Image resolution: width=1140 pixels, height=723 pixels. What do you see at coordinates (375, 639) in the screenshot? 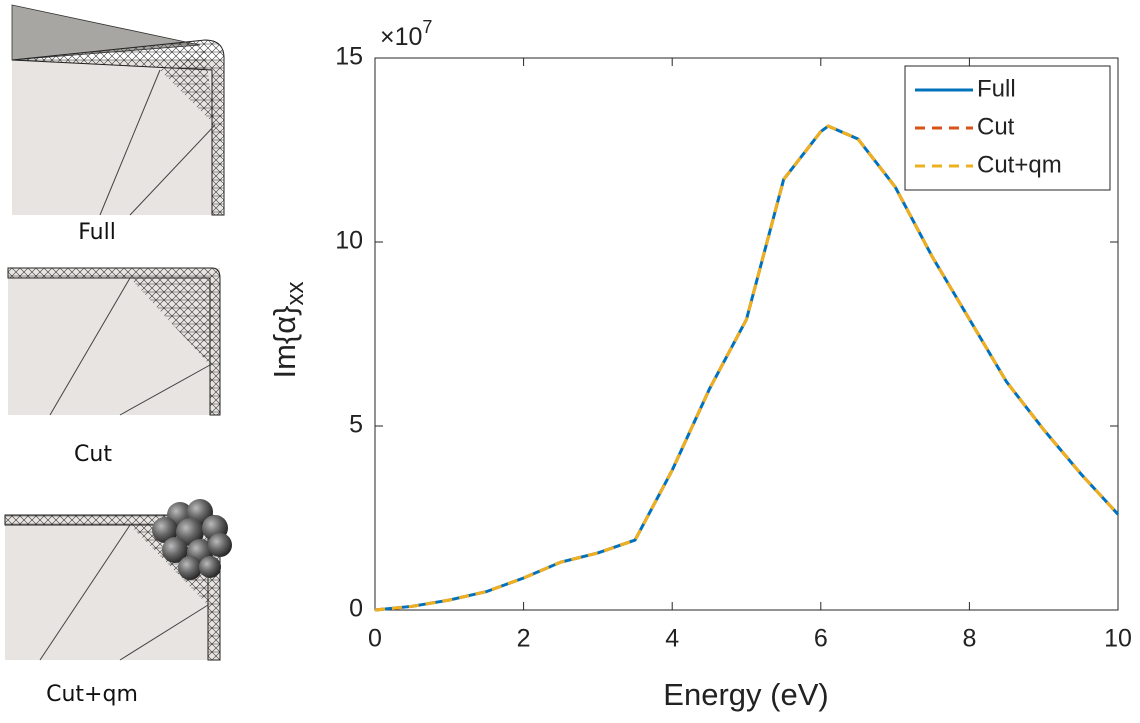
I see `x-tick-label: 0` at bounding box center [375, 639].